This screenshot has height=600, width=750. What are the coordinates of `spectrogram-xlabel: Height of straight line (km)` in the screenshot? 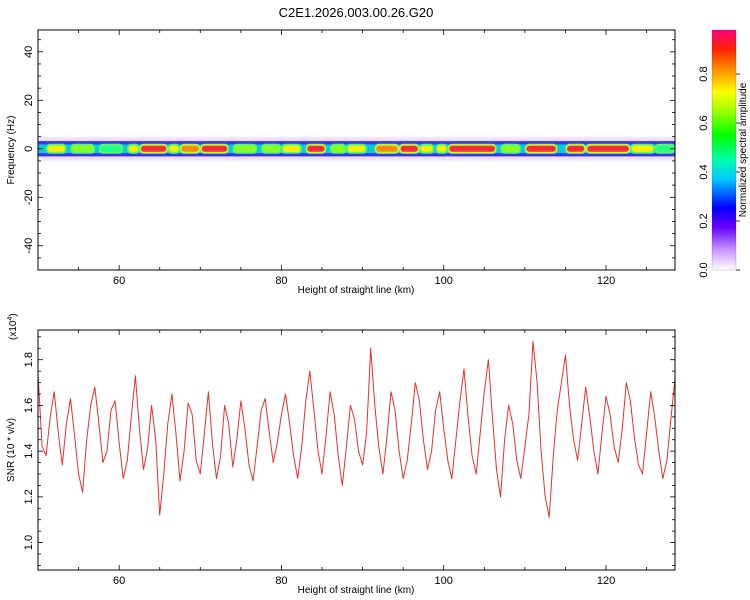 It's located at (356, 290).